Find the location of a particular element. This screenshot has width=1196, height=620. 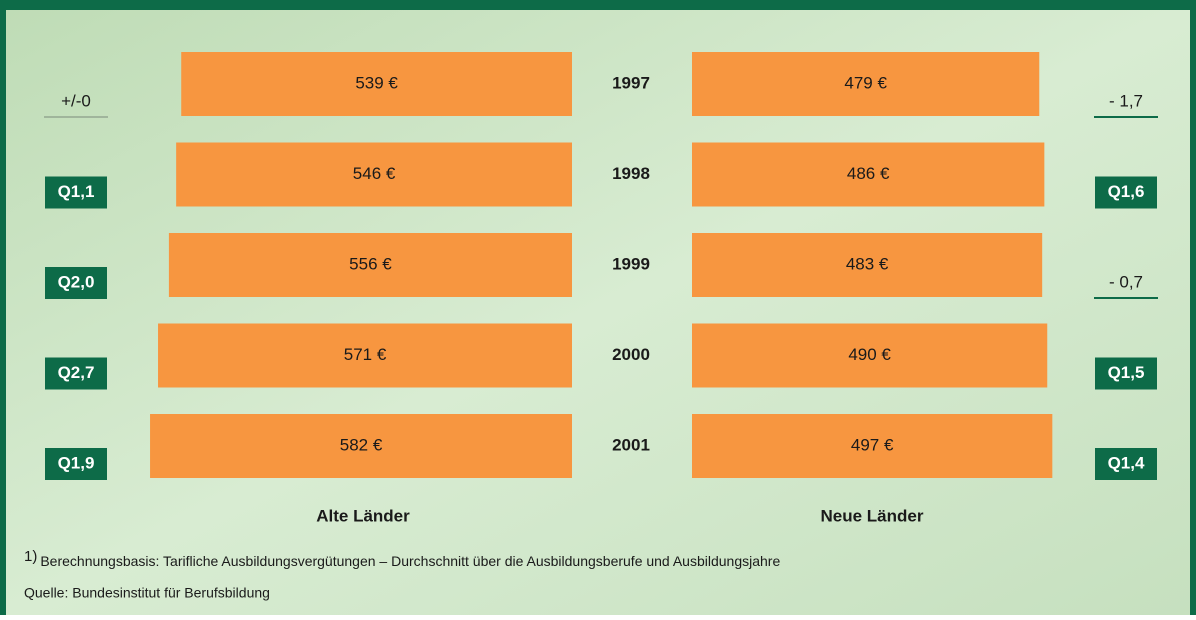

value-label: 556 € is located at coordinates (370, 263).